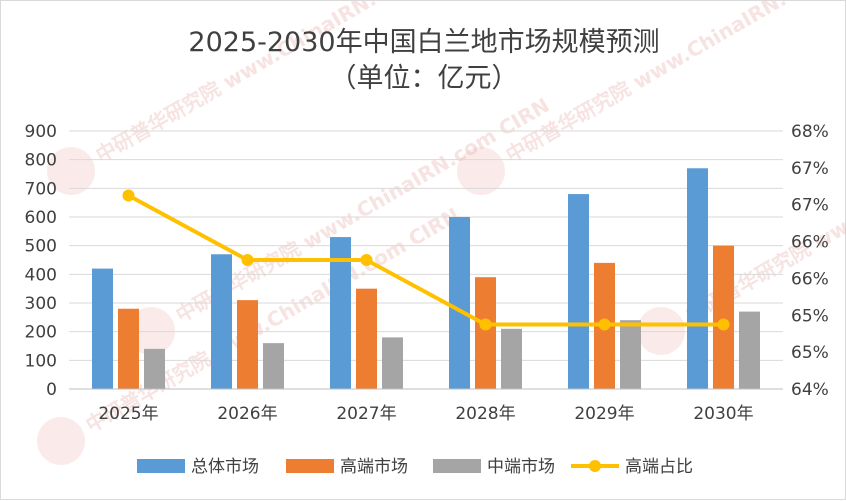 The image size is (846, 501). Describe the element at coordinates (521, 467) in the screenshot. I see `legend-label: 中端市场` at that location.